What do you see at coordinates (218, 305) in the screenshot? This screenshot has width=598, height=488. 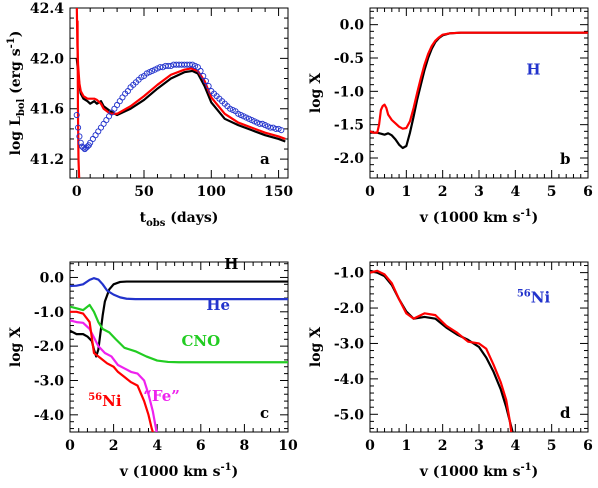 I see `annotation-label: He` at bounding box center [218, 305].